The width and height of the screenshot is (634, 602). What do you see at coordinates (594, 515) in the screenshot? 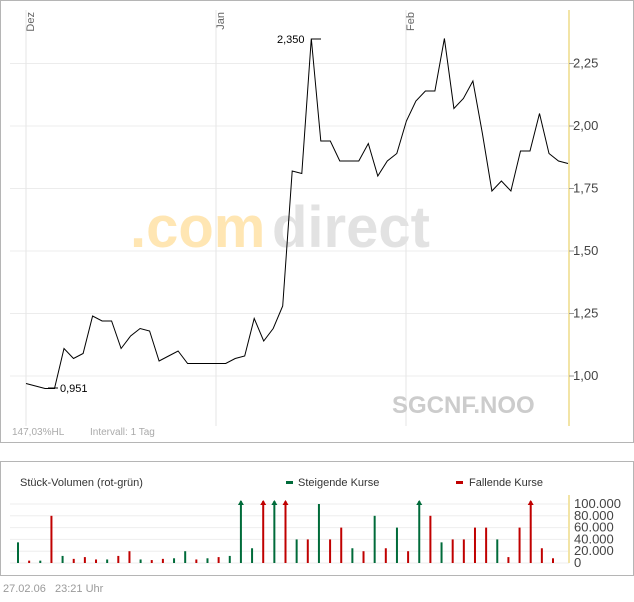
I see `volume-tick-label: 80.000` at bounding box center [594, 515].